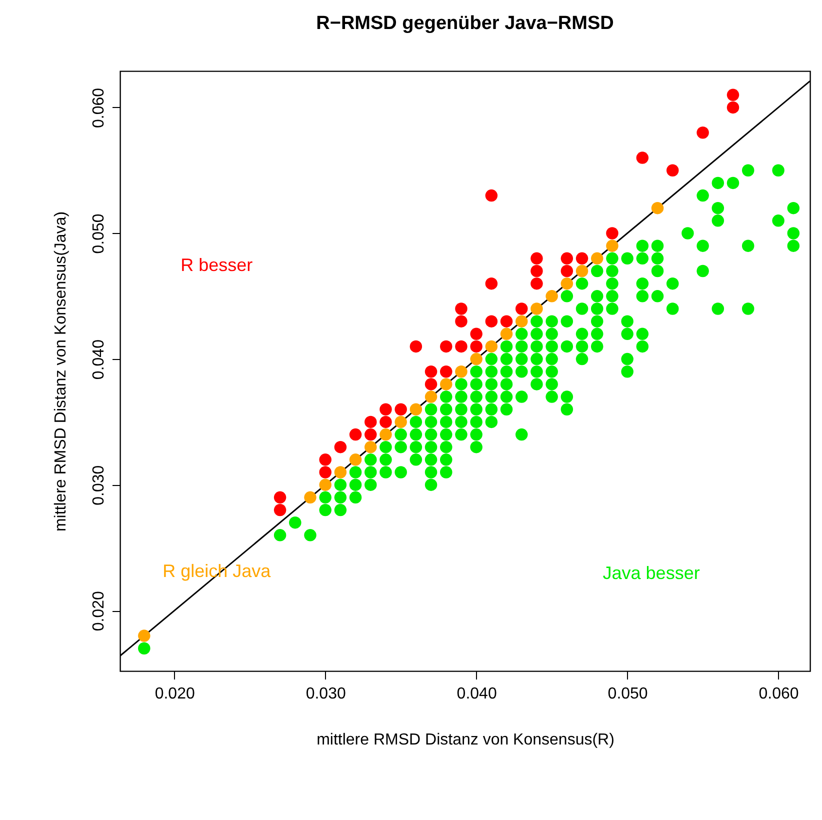 This screenshot has width=822, height=820. What do you see at coordinates (216, 265) in the screenshot?
I see `text: R besser` at bounding box center [216, 265].